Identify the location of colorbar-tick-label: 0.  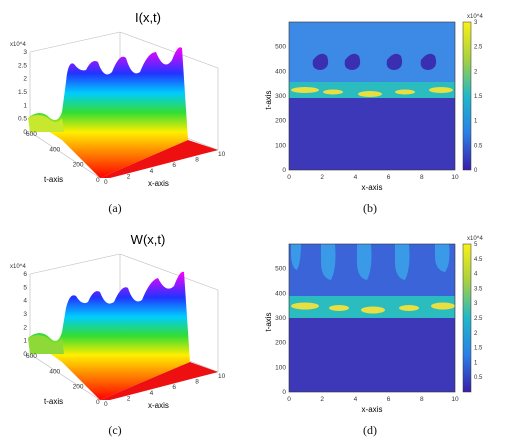
(476, 171).